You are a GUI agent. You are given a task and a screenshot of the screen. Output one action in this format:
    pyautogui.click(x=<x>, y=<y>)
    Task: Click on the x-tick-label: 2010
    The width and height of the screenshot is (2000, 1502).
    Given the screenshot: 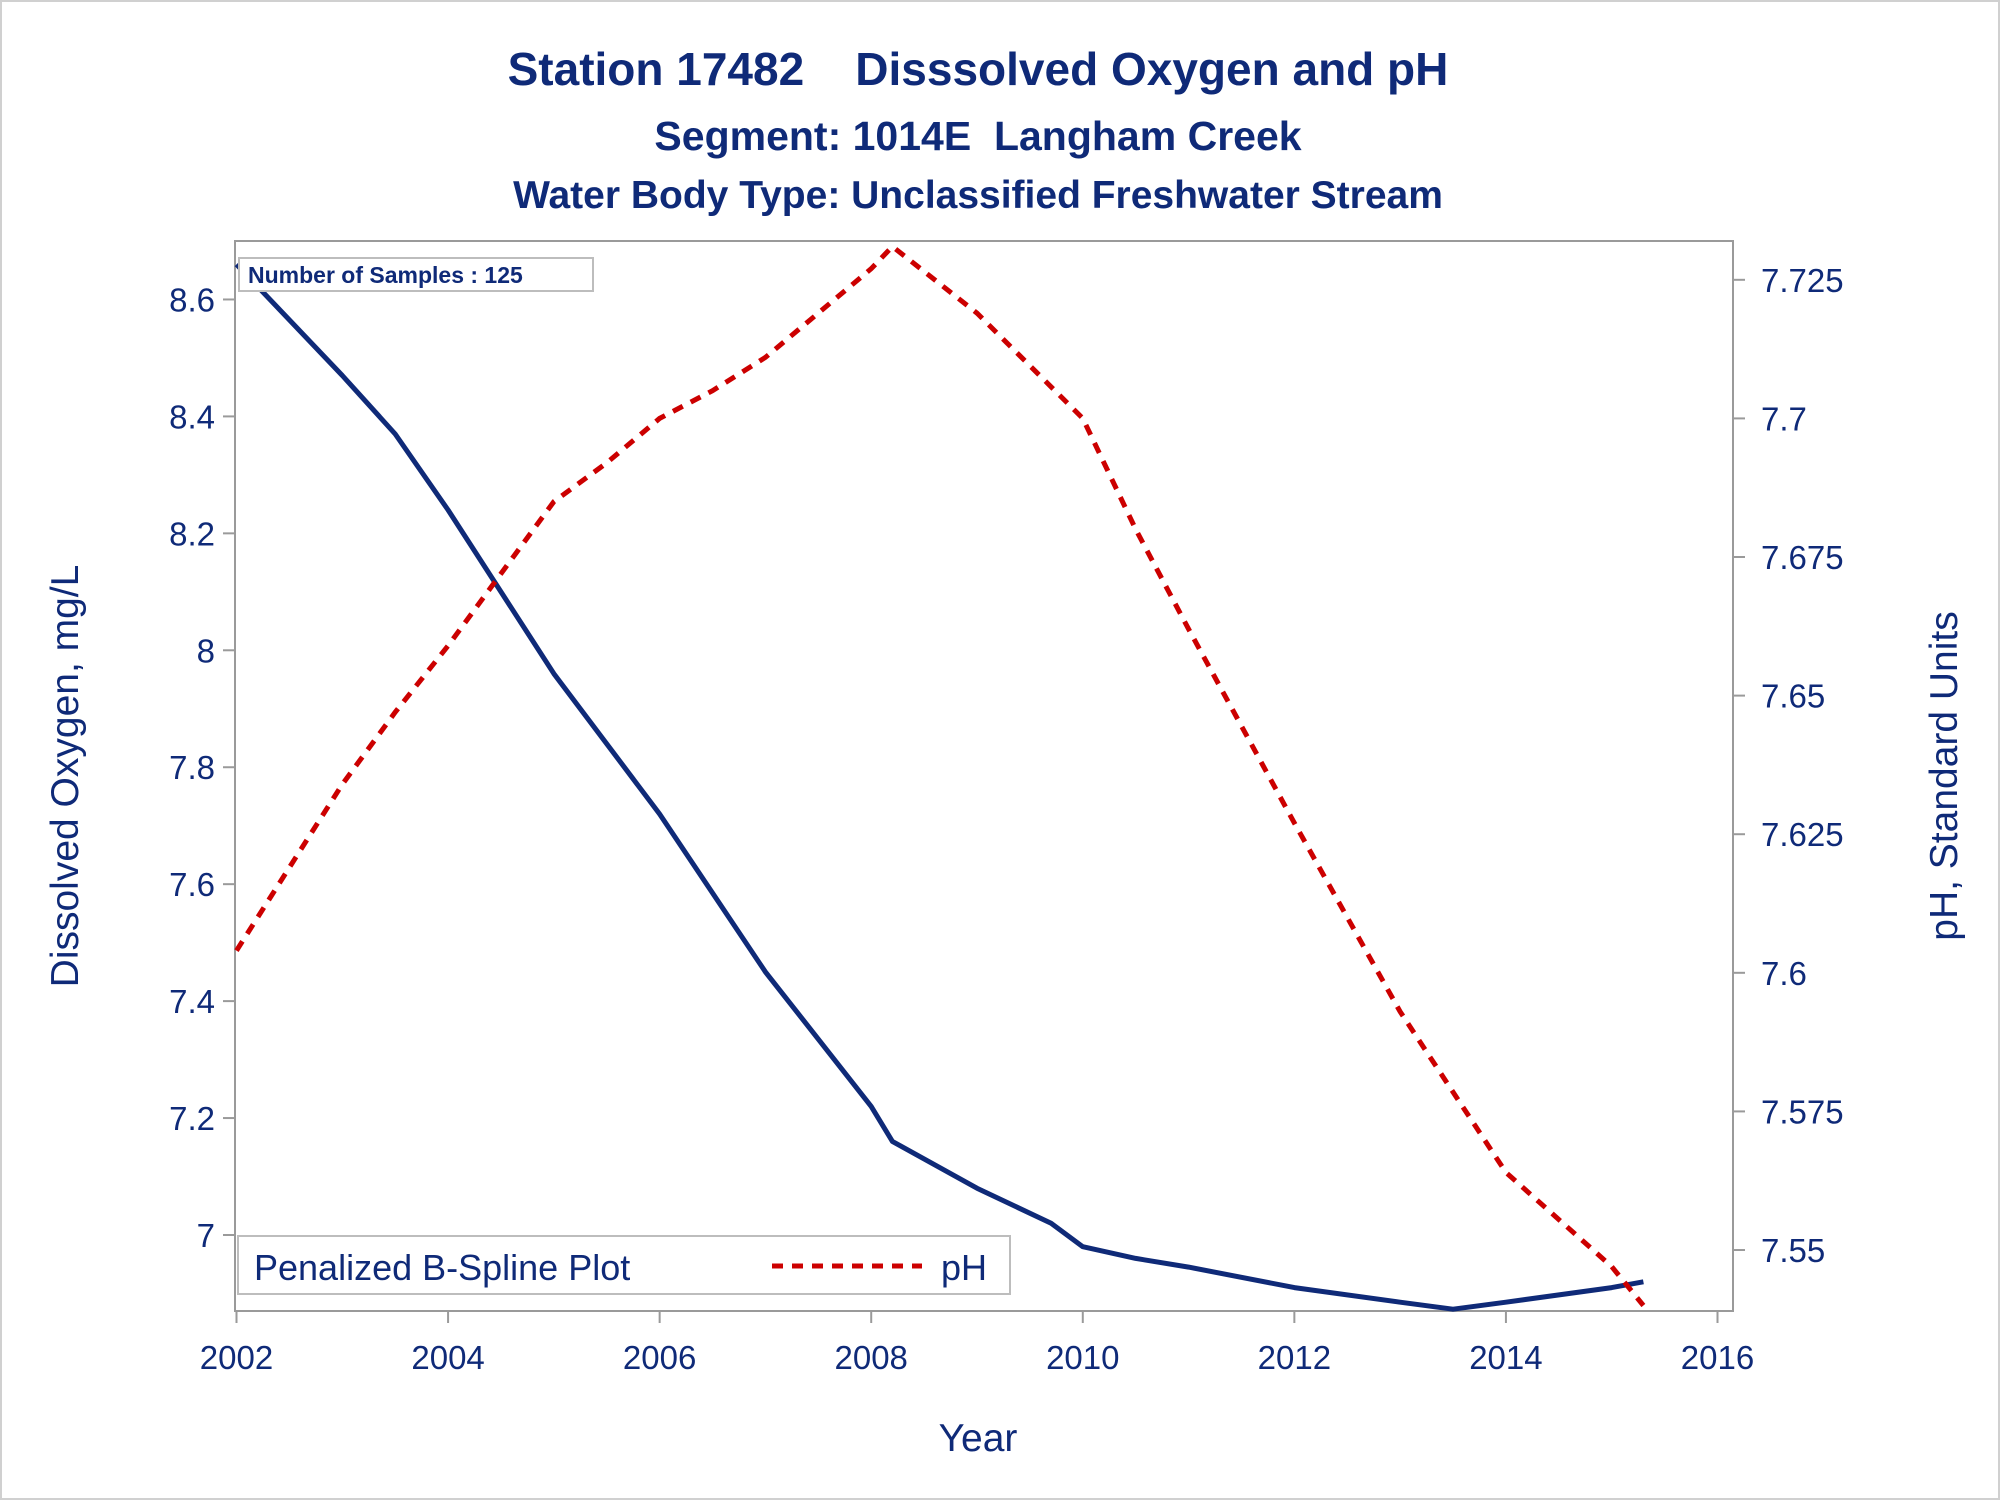 What is the action you would take?
    pyautogui.click(x=1082, y=1357)
    